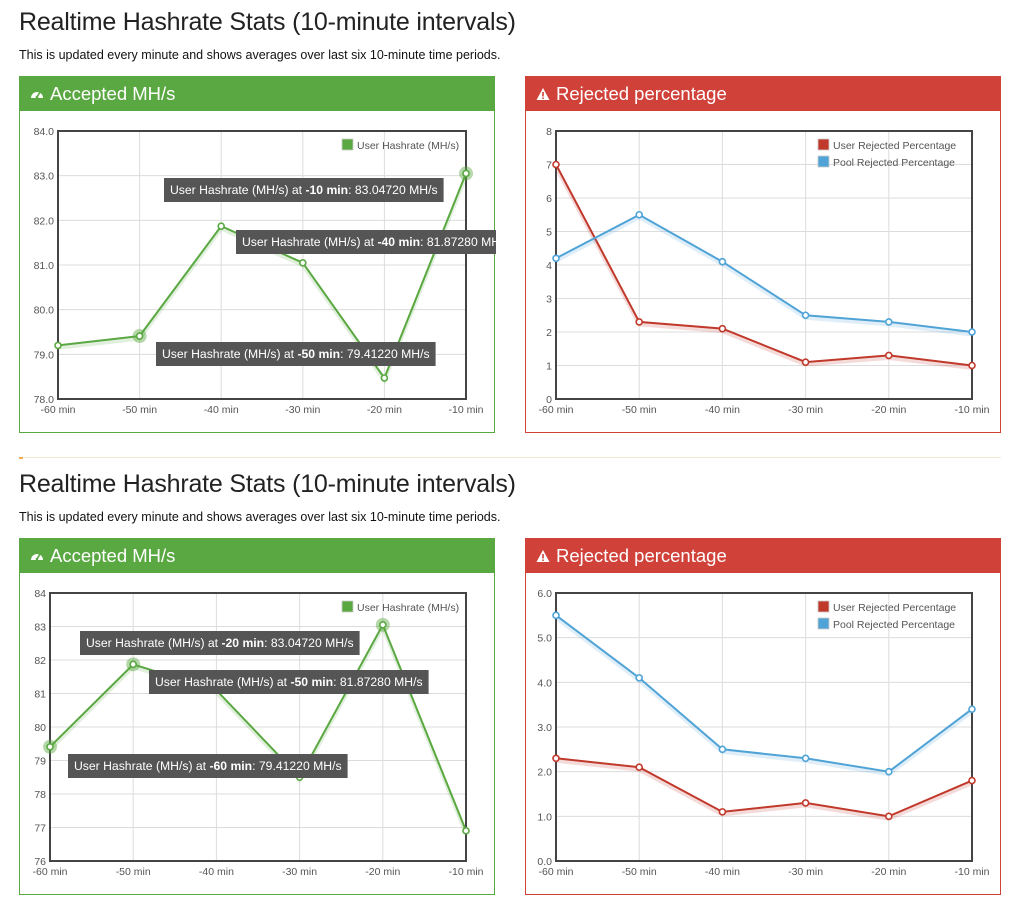 The image size is (1018, 917). What do you see at coordinates (40, 862) in the screenshot?
I see `y-tick-label: 76` at bounding box center [40, 862].